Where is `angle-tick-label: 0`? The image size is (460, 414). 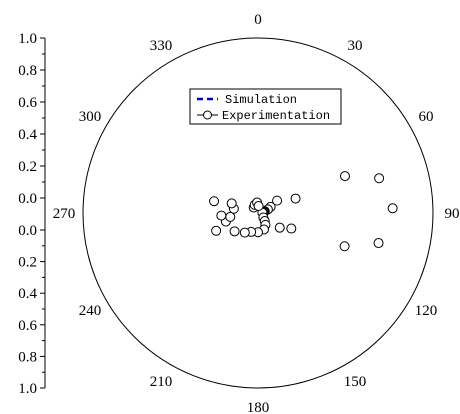 angle-tick-label: 0 is located at coordinates (258, 20).